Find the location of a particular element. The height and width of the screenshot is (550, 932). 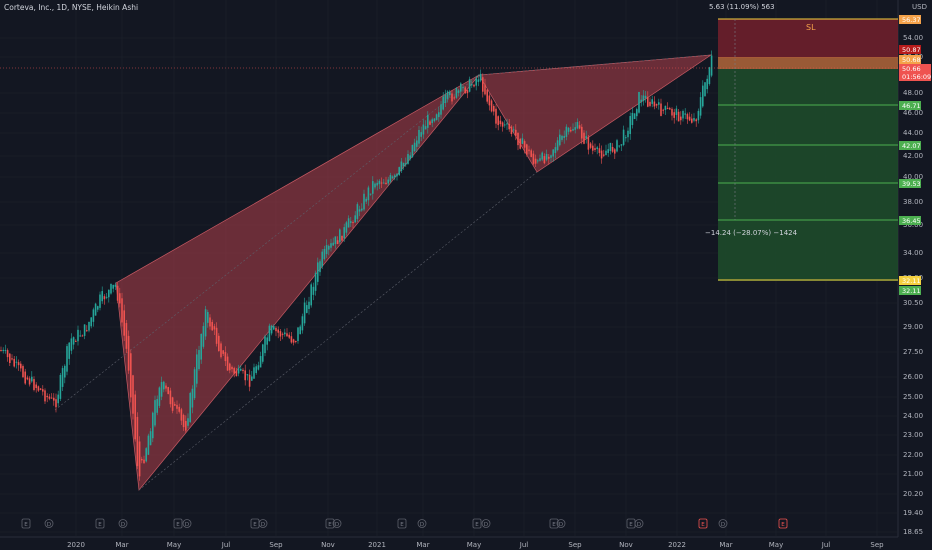

target-zone is located at coordinates (808, 175).